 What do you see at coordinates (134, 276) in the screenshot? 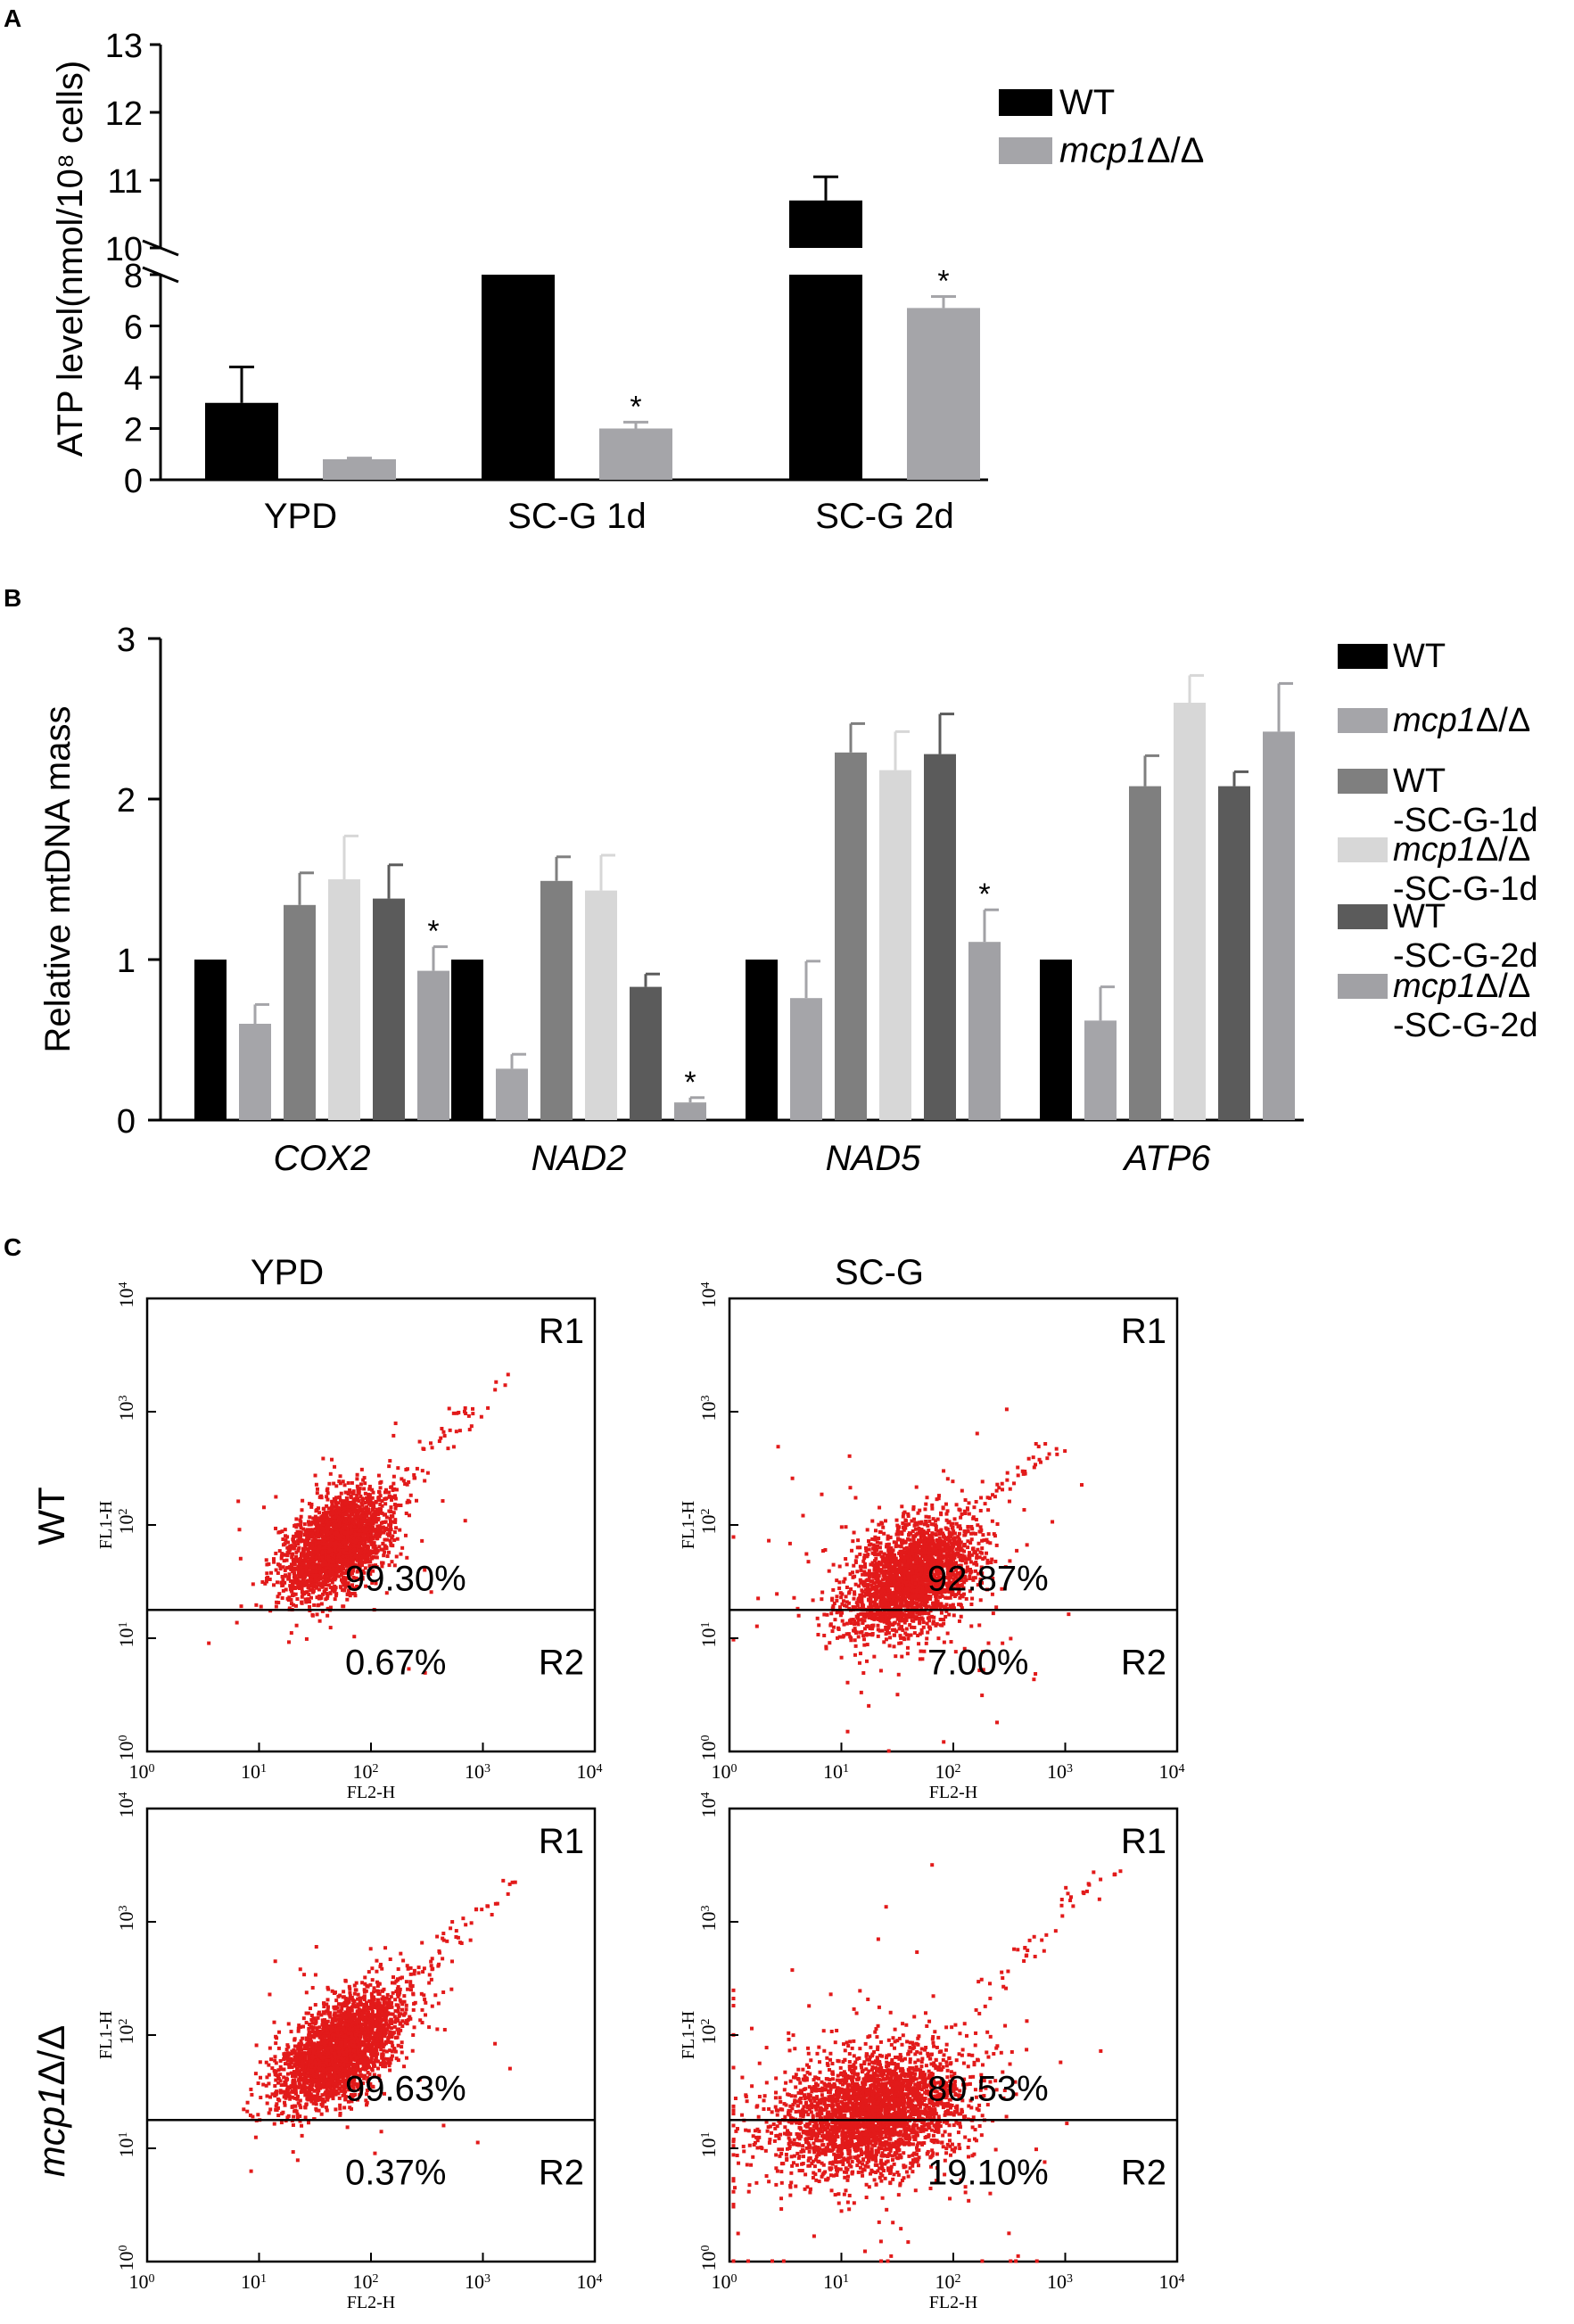
I see `y-tick-label: 8` at bounding box center [134, 276].